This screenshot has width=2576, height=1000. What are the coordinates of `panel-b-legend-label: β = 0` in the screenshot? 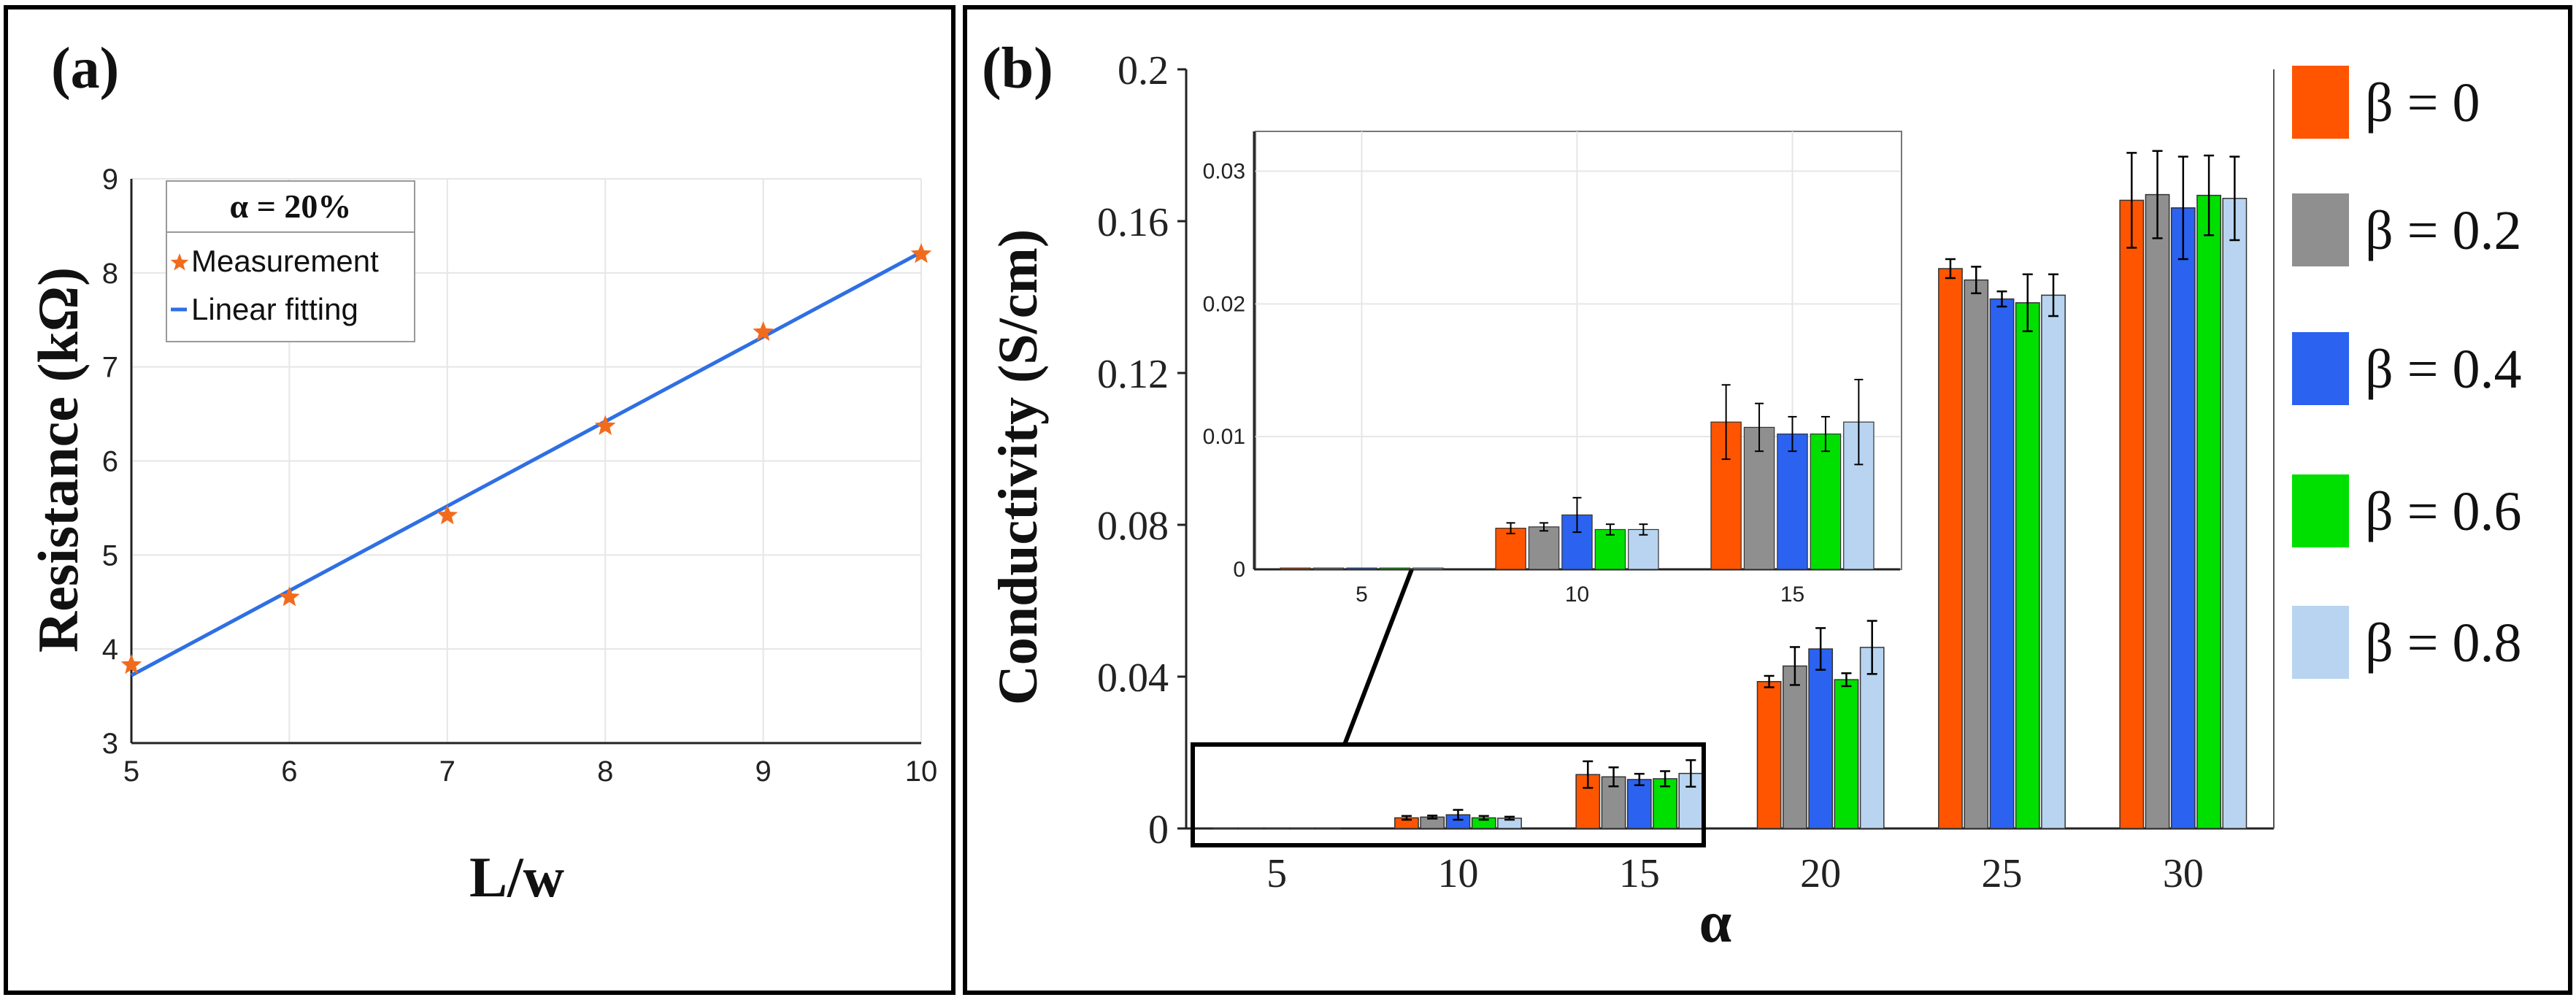 It's located at (2422, 103).